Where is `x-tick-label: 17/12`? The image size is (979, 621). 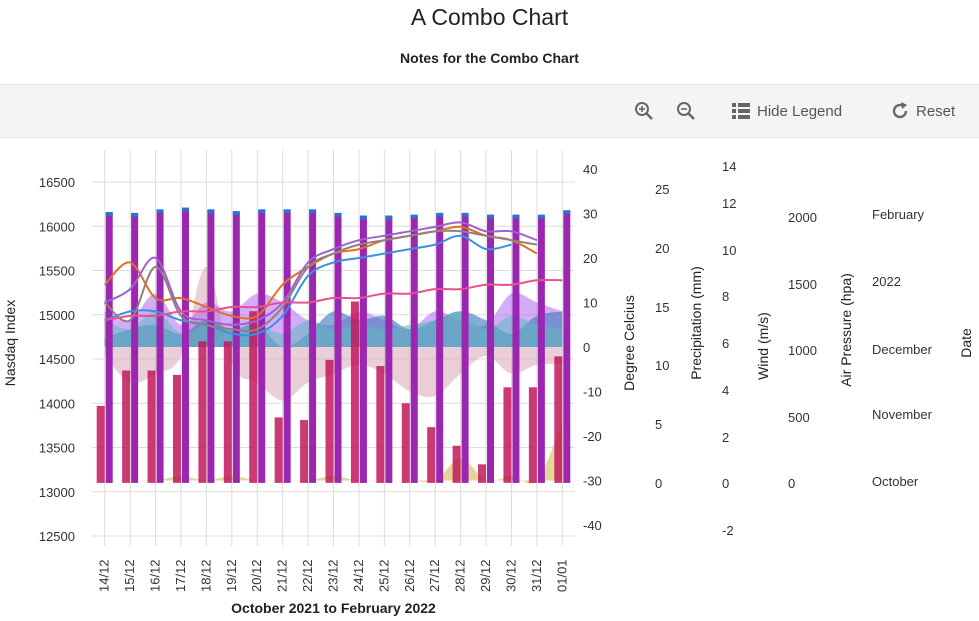
x-tick-label: 17/12 is located at coordinates (180, 575).